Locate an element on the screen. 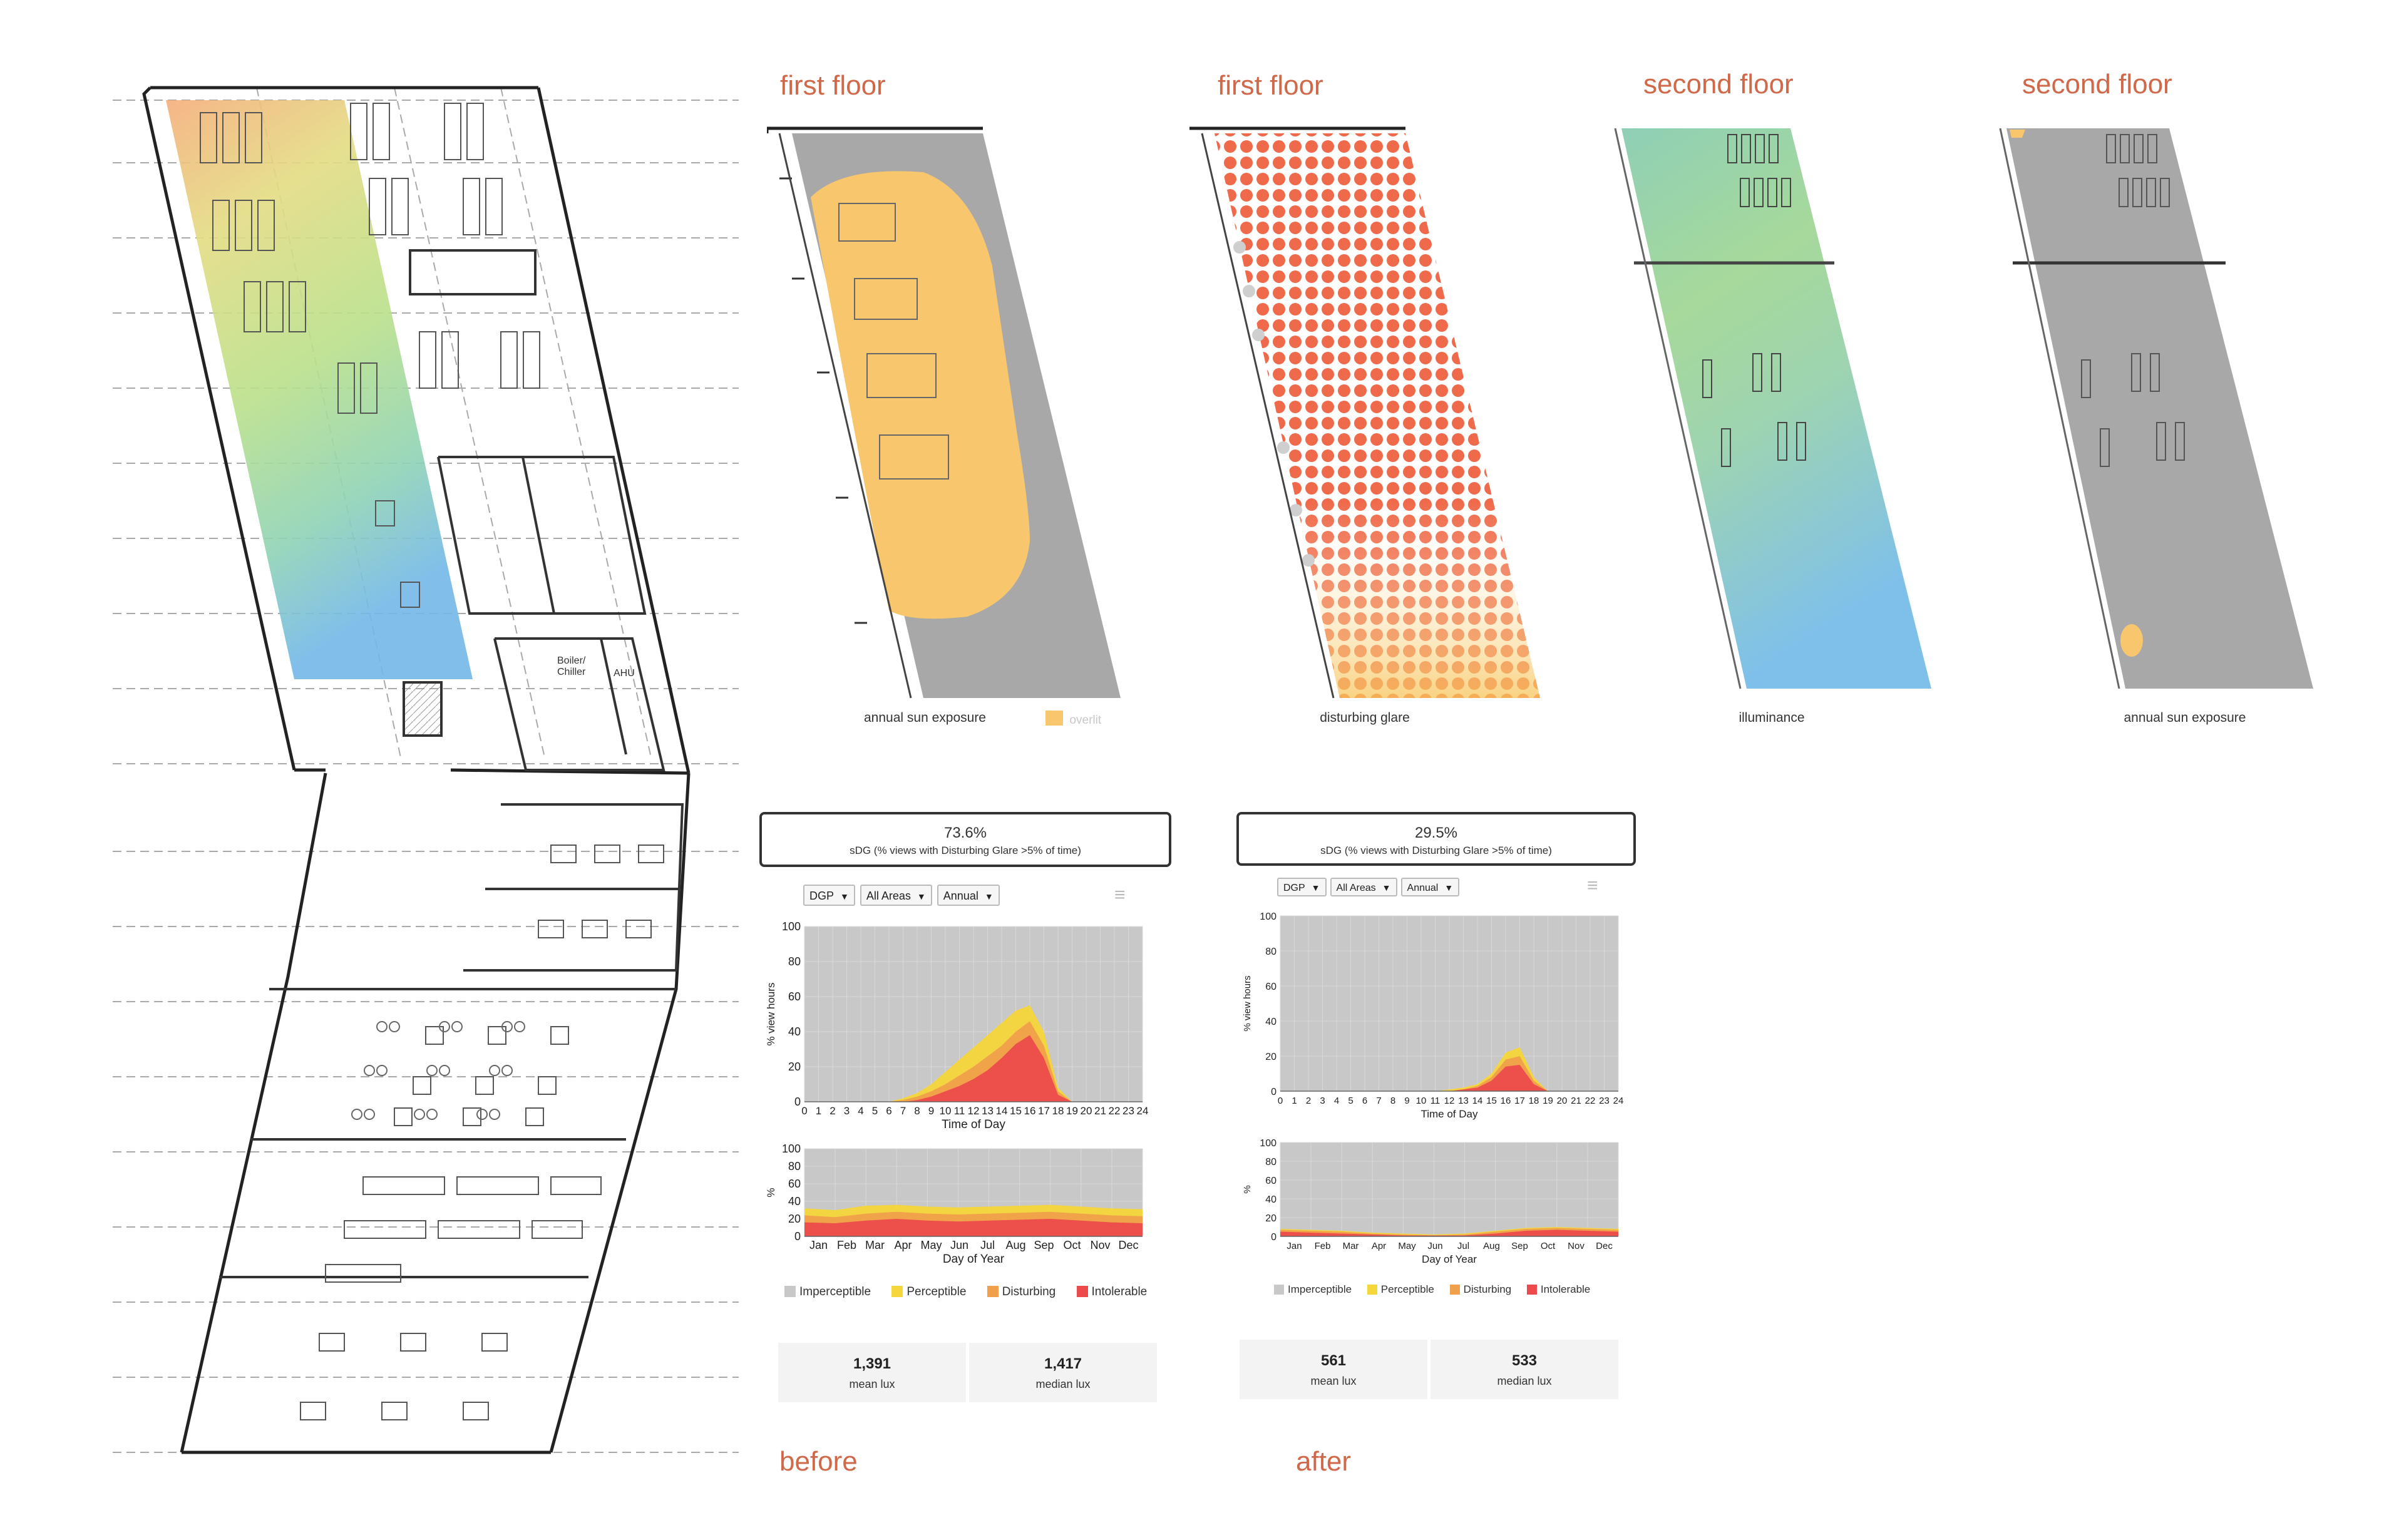 This screenshot has width=2404, height=1540. plan-title-2: first floor is located at coordinates (1270, 85).